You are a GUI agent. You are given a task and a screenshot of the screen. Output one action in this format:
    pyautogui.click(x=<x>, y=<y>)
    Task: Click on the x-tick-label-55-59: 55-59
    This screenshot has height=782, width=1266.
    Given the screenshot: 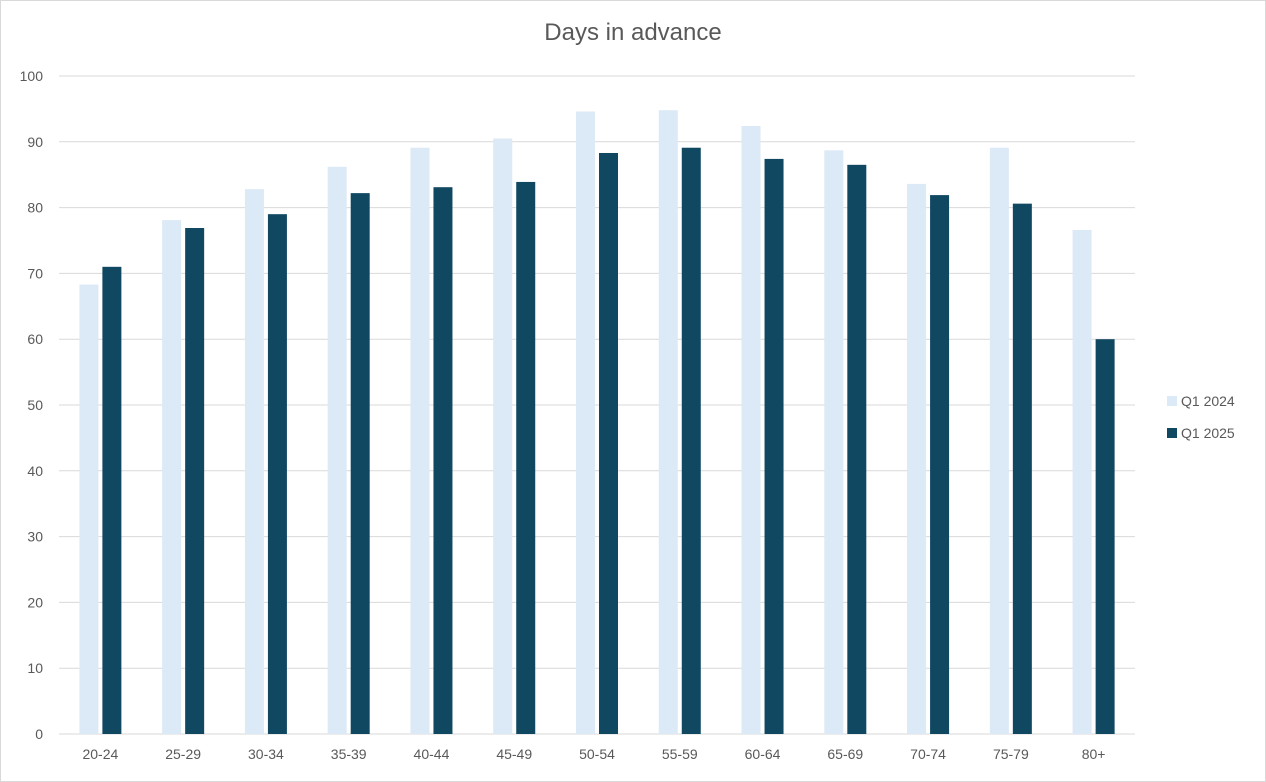 What is the action you would take?
    pyautogui.click(x=680, y=754)
    